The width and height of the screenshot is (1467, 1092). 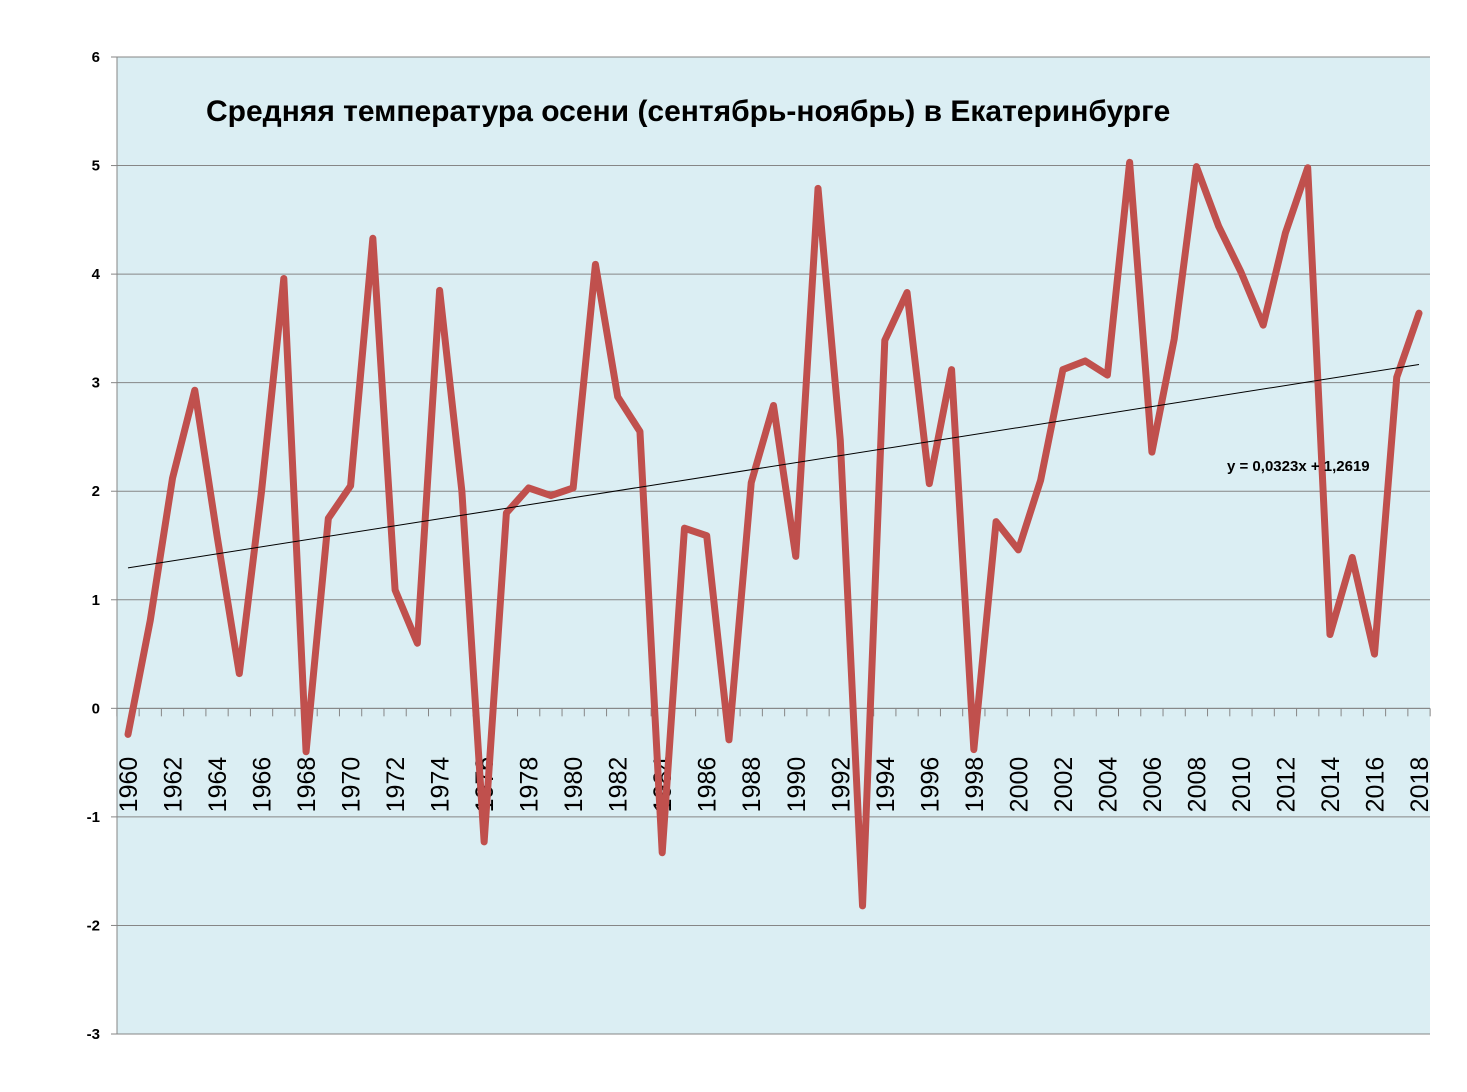 What do you see at coordinates (307, 785) in the screenshot?
I see `x-tick-label: 1968` at bounding box center [307, 785].